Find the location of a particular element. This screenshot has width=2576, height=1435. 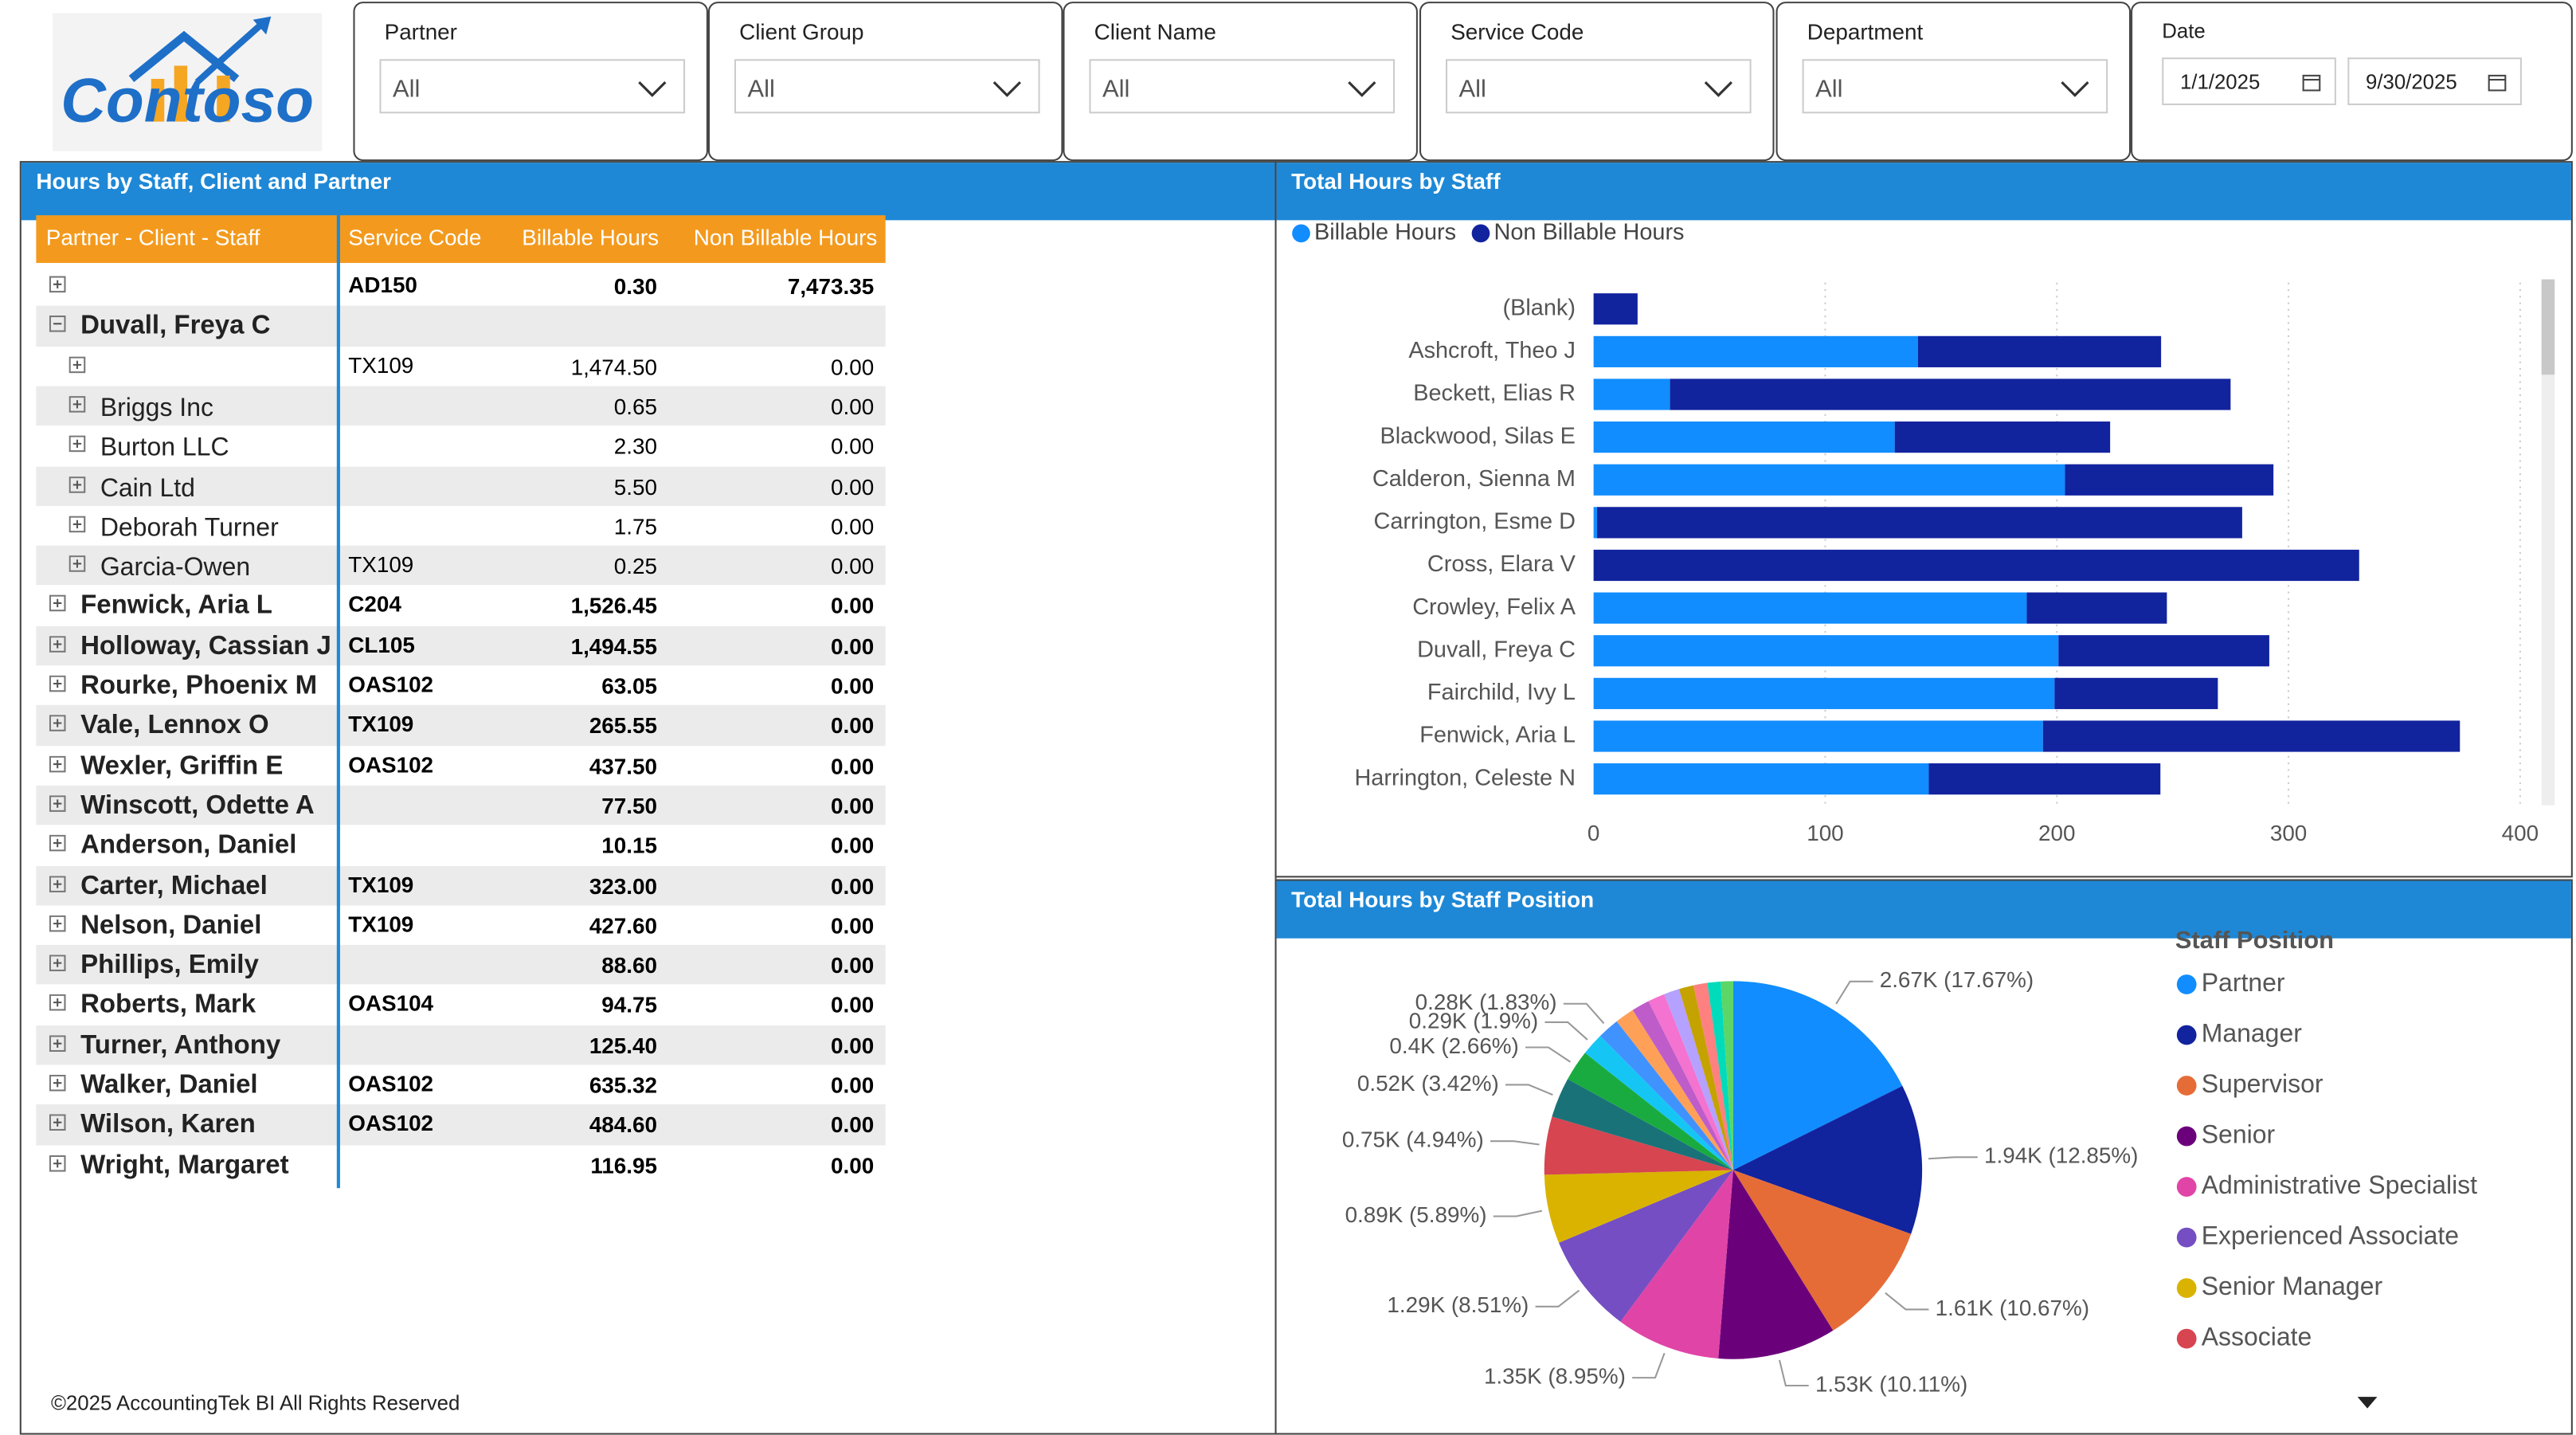

table-row: AD150 0.30 7,473.35 is located at coordinates (461, 286).